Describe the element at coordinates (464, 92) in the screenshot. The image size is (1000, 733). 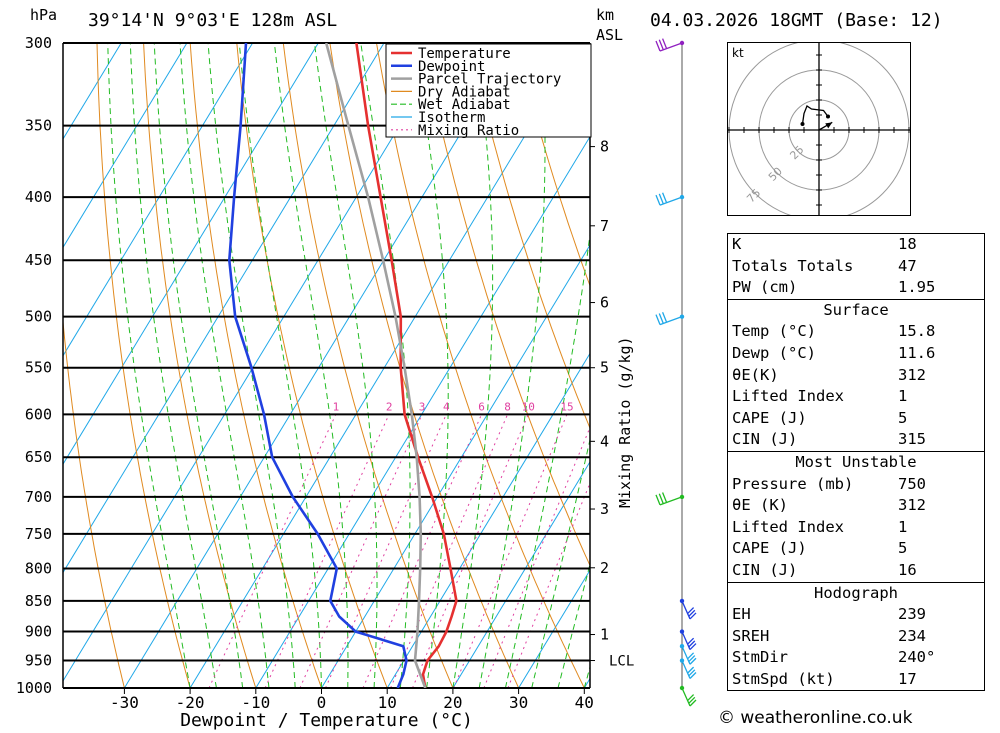
I see `legend-label: Dry Adiabat` at that location.